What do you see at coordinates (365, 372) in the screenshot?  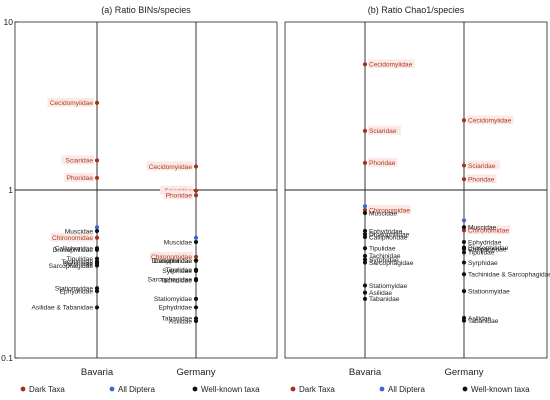 I see `category-label-bavaria: Bavaria` at bounding box center [365, 372].